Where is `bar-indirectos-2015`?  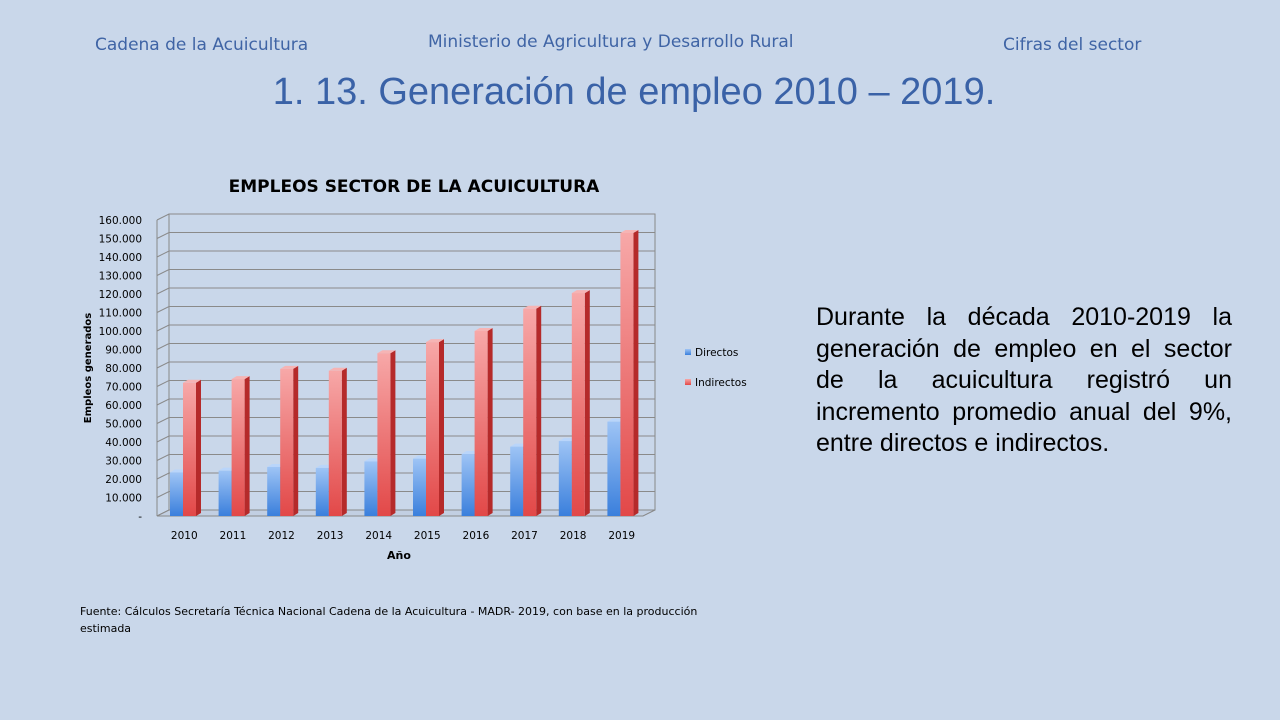
bar-indirectos-2015 is located at coordinates (435, 427).